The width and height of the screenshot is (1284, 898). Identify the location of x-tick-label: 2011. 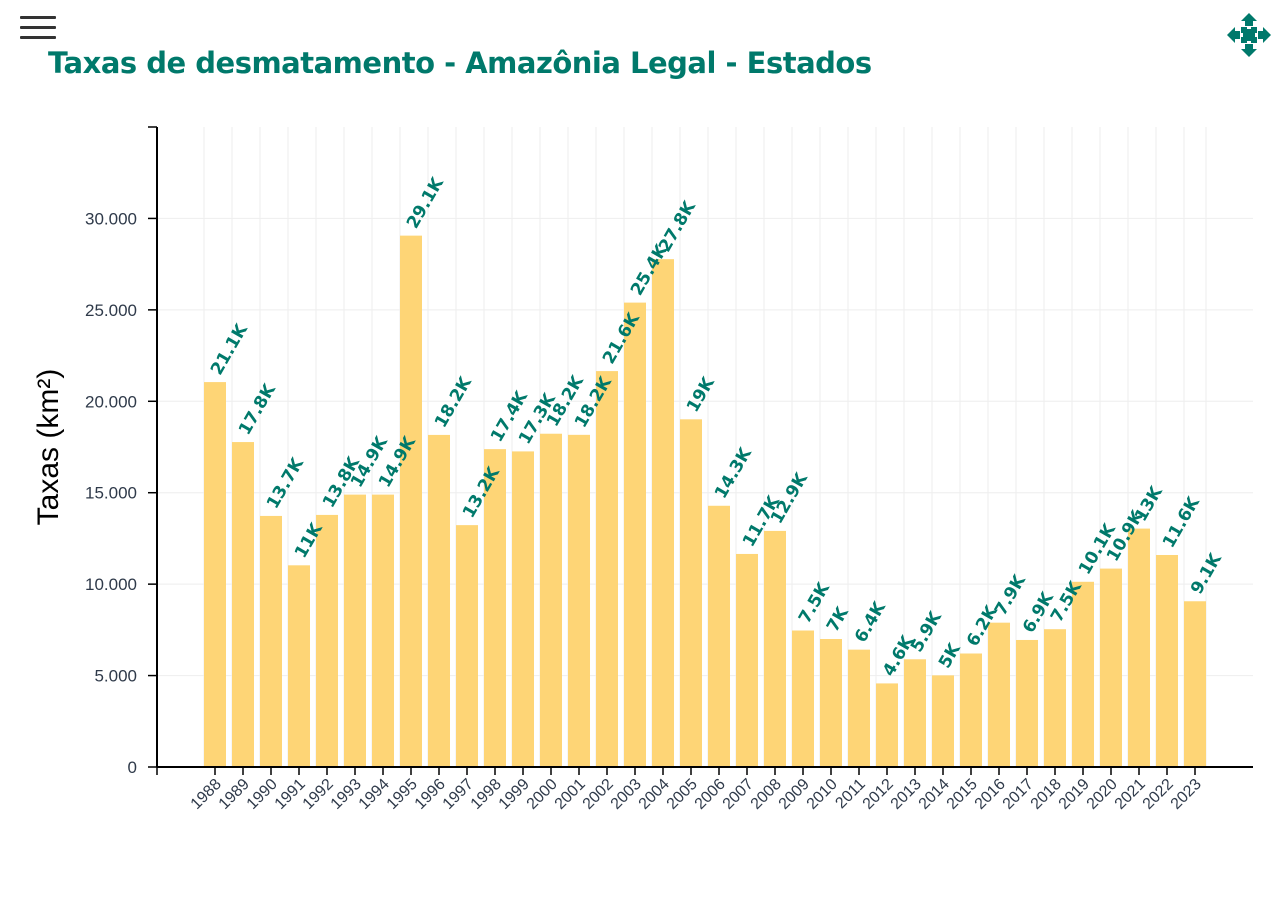
(850, 794).